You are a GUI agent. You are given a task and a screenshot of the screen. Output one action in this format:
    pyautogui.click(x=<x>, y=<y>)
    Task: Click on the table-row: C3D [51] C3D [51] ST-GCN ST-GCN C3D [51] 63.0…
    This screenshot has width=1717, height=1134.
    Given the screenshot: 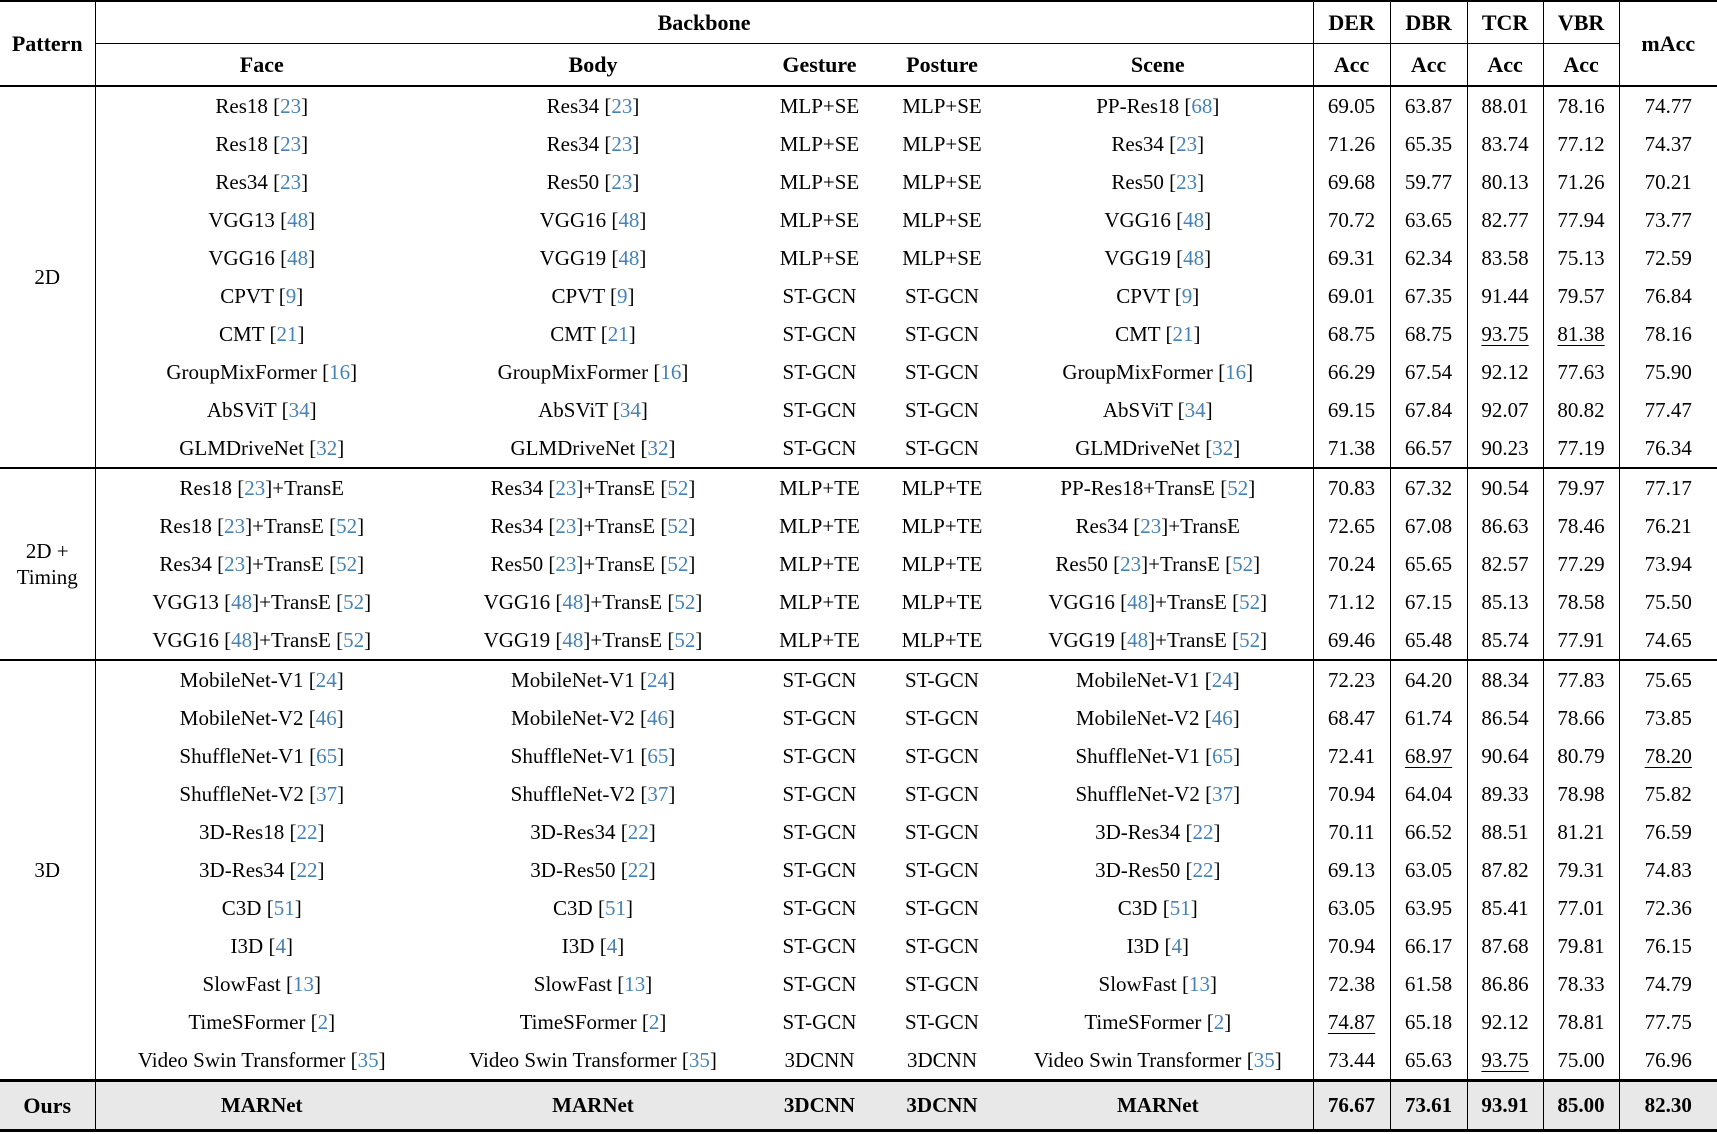 What is the action you would take?
    pyautogui.click(x=858, y=908)
    